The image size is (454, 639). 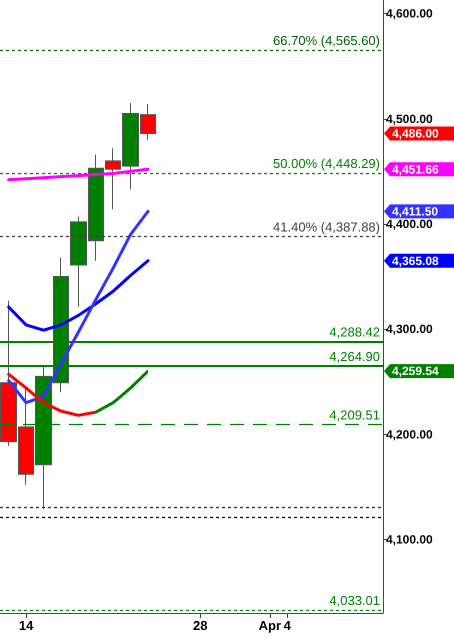 I want to click on y-tick-label: 4,500.00, so click(x=410, y=119).